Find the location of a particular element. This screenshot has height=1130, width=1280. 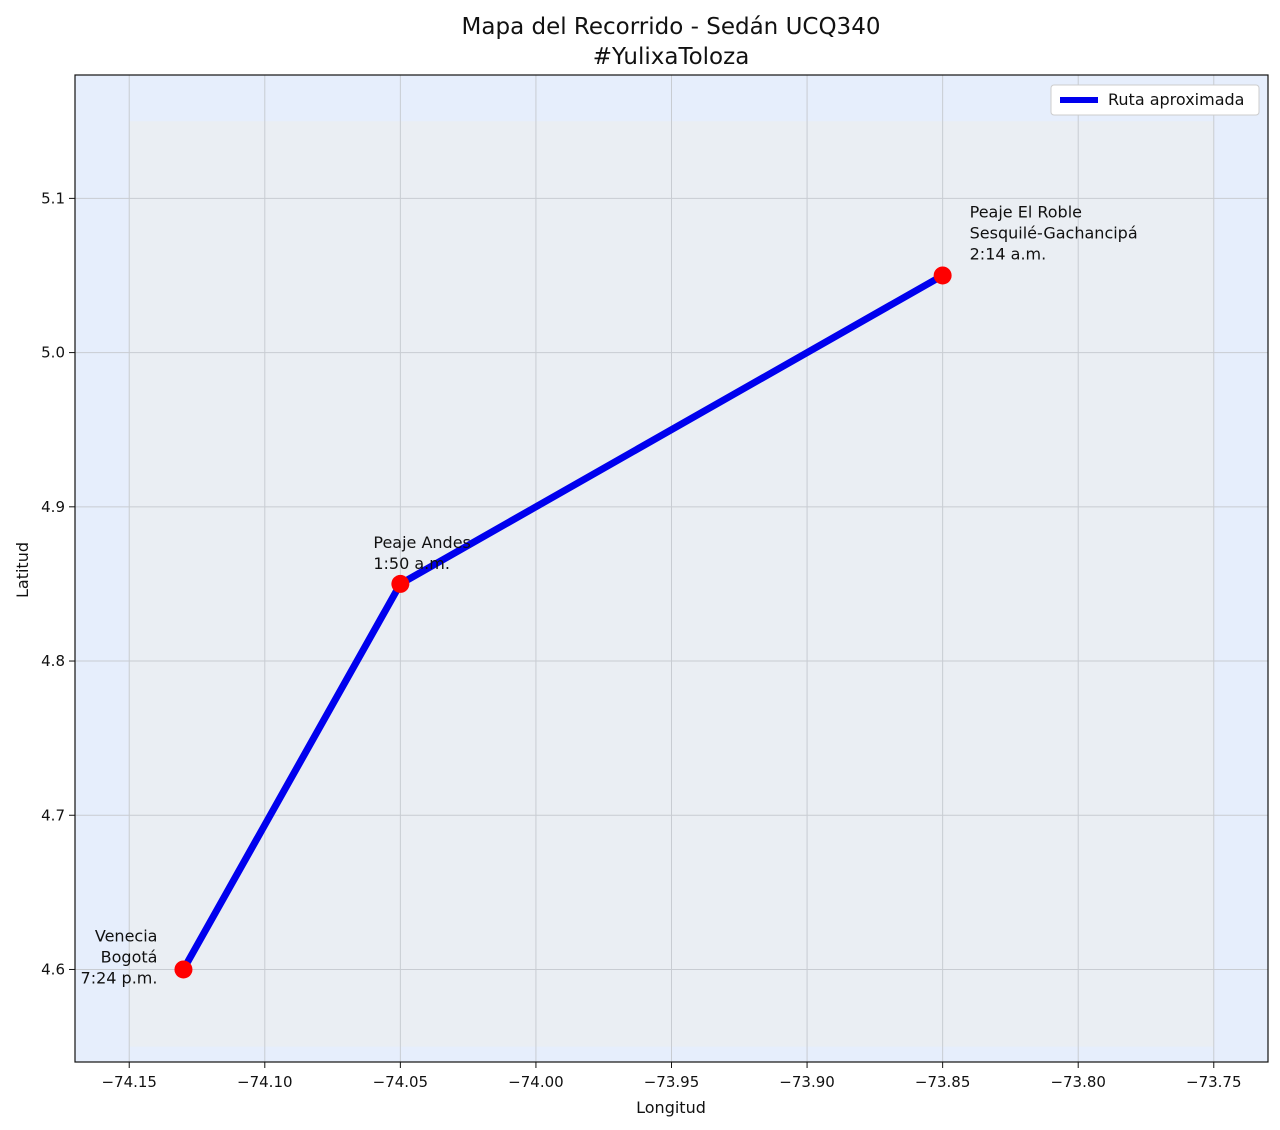

x-tick-label: −74.00 is located at coordinates (536, 1082).